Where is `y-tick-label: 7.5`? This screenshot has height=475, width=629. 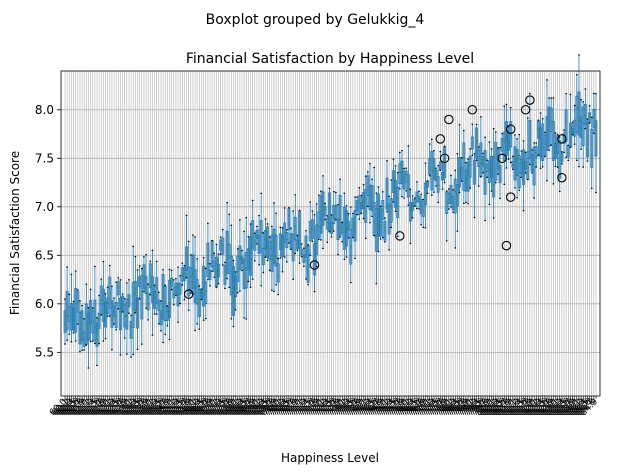 y-tick-label: 7.5 is located at coordinates (44, 158).